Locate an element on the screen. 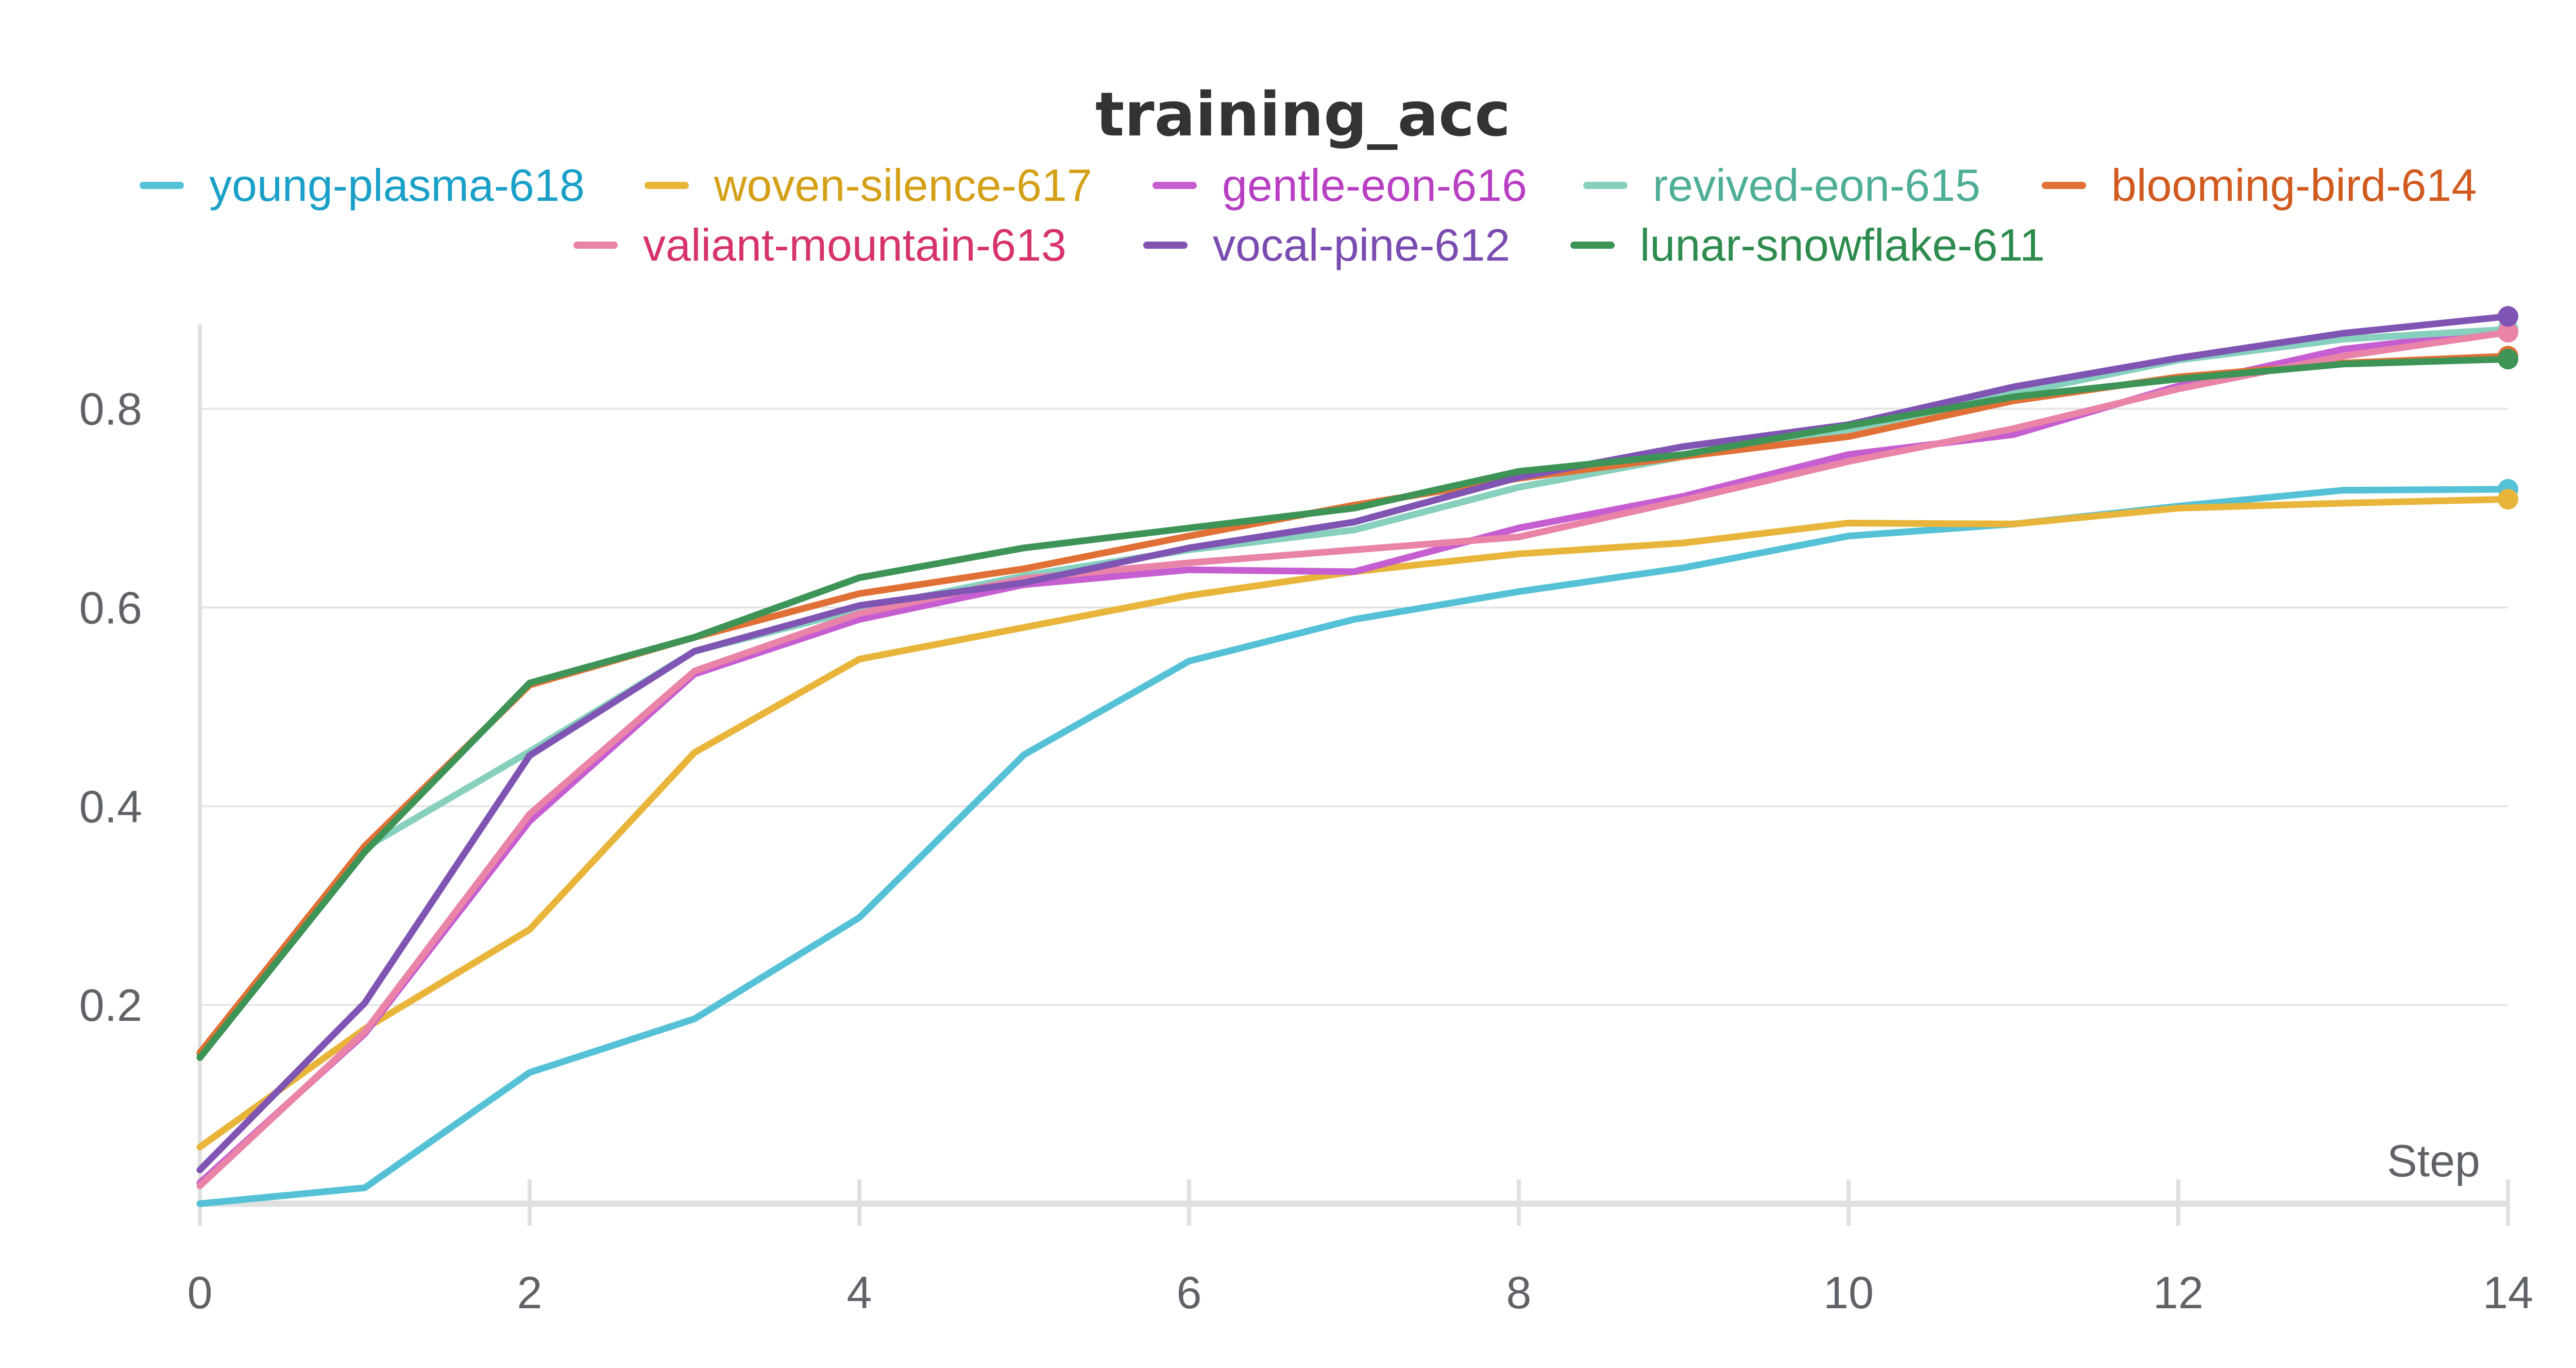  legend-item-revived-eon-615: revived-eon-615 is located at coordinates (1781, 185).